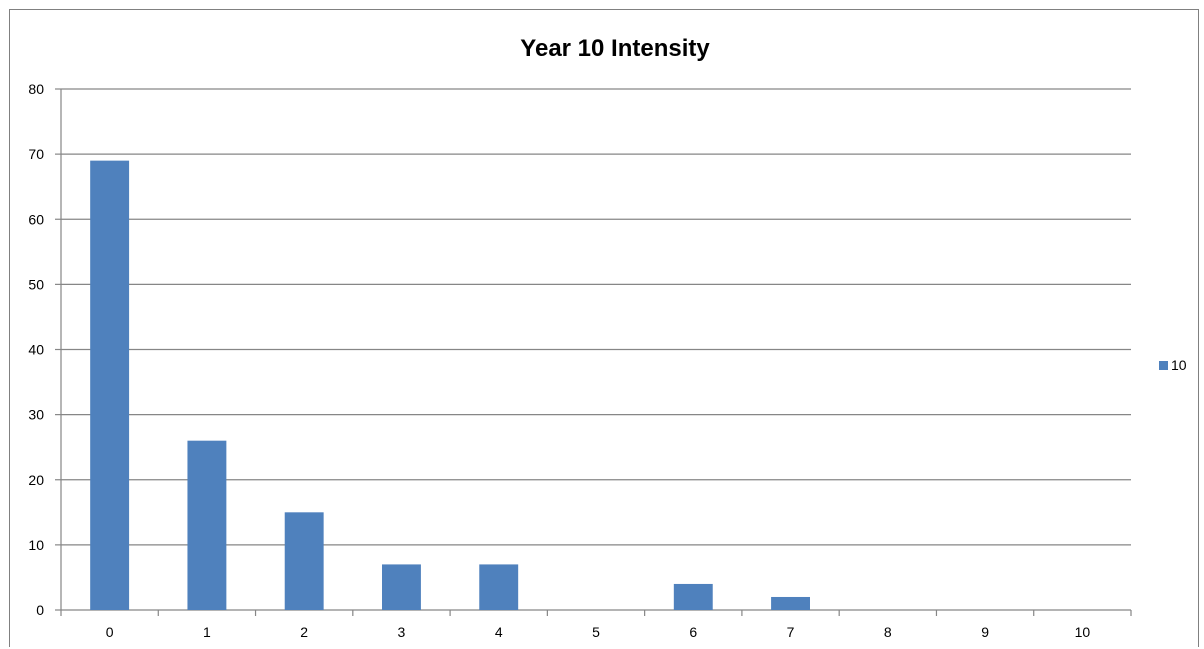 The image size is (1204, 649). I want to click on y-tick-label: 40, so click(36, 350).